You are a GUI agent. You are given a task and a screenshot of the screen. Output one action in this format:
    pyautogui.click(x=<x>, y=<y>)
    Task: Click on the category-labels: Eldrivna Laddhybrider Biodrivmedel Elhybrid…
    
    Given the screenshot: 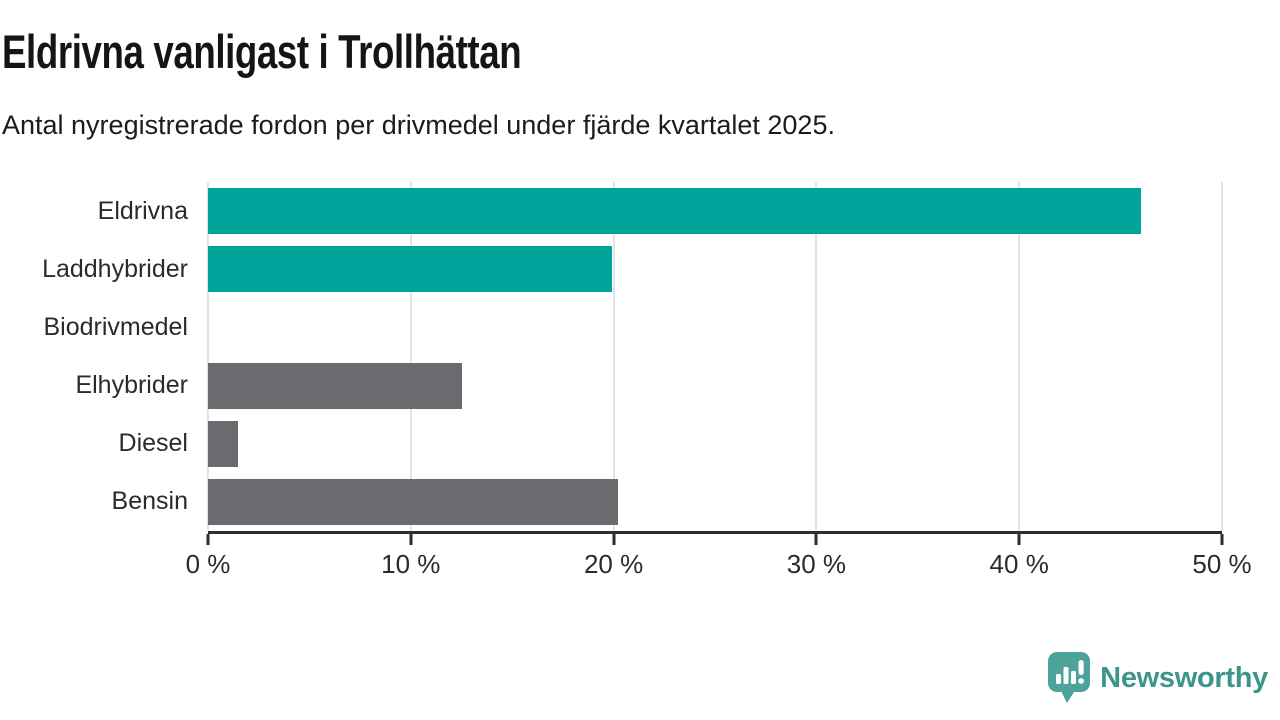 What is the action you would take?
    pyautogui.click(x=94, y=356)
    